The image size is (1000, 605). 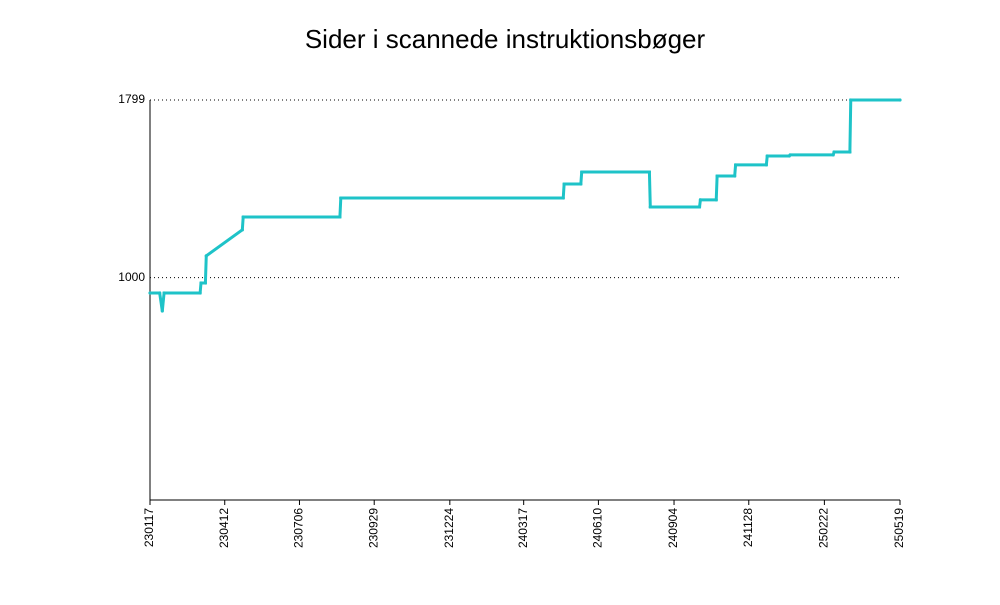 I want to click on x-tick-label: 230412, so click(x=224, y=528).